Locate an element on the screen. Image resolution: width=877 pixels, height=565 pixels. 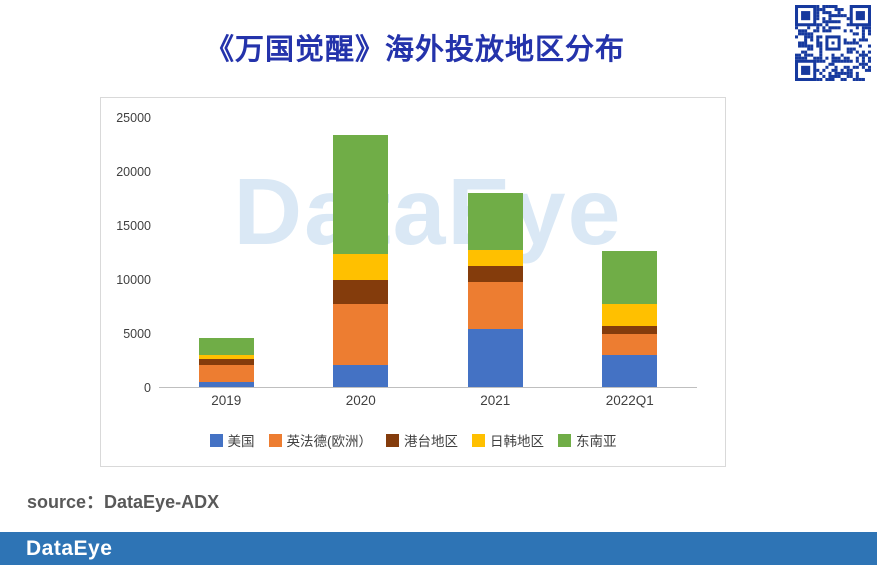
y-tick-label: 5000 is located at coordinates (137, 334).